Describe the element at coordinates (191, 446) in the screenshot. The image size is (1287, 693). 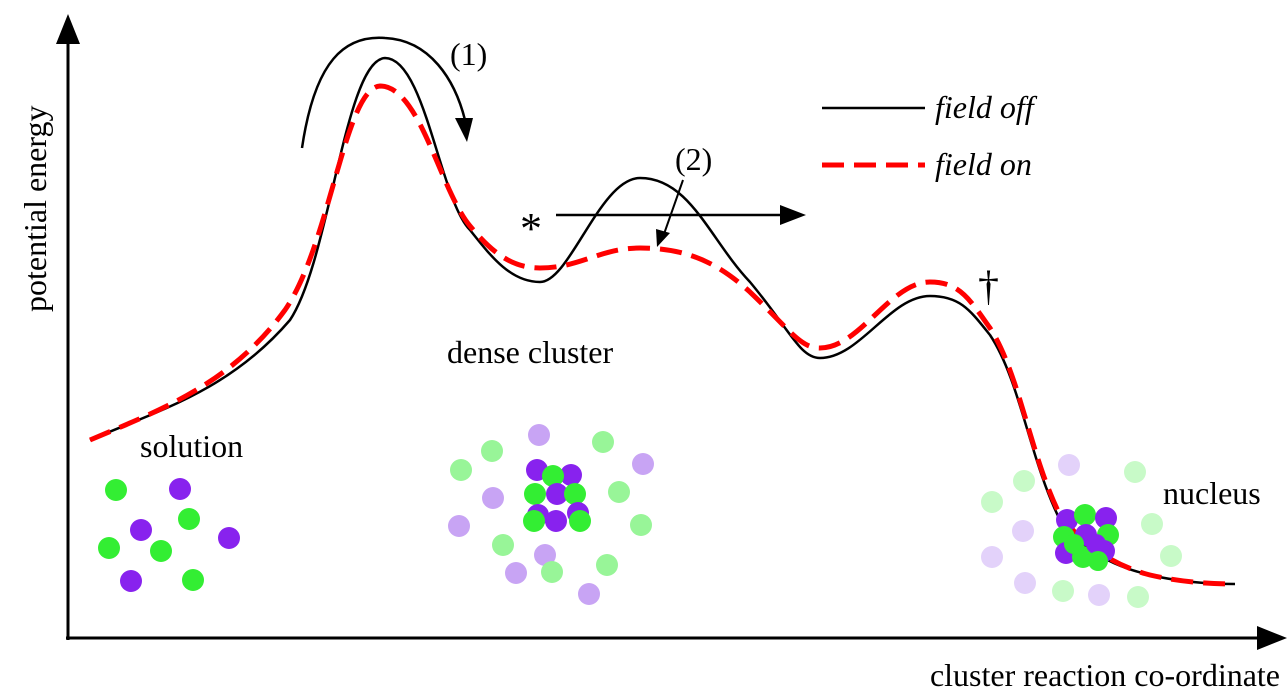
I see `solution-label: solution` at that location.